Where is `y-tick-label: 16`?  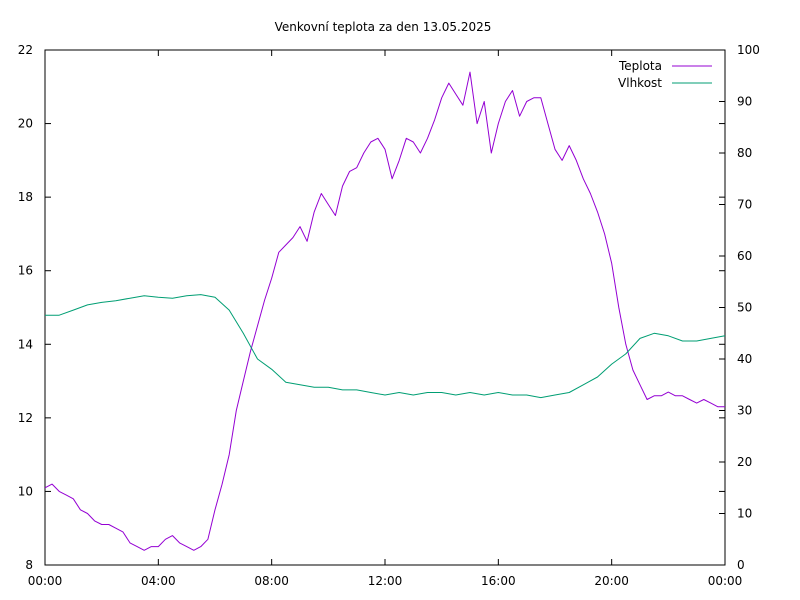 y-tick-label: 16 is located at coordinates (25, 271).